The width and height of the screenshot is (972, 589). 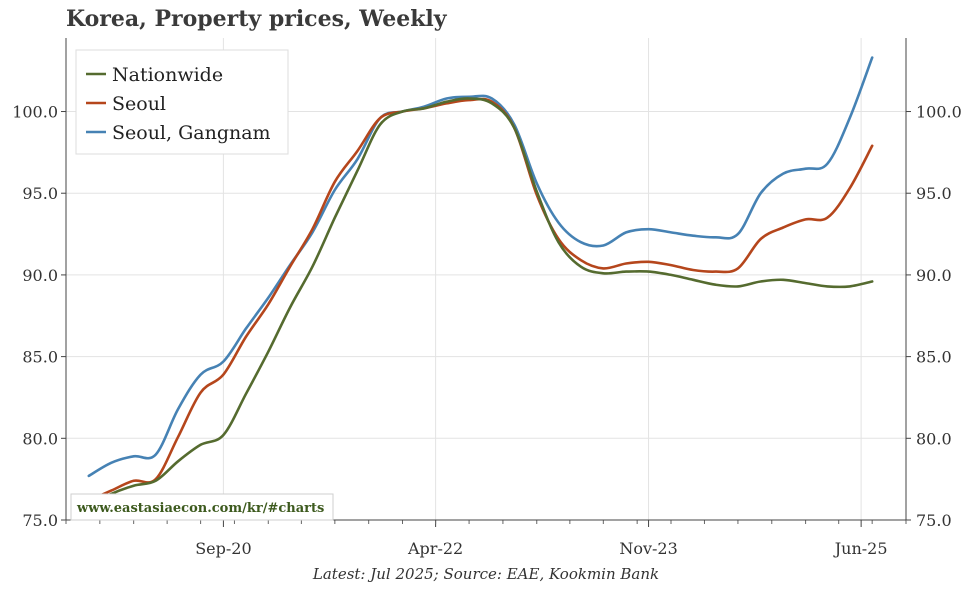 I want to click on y-tick-label-right: 95.0, so click(x=934, y=193).